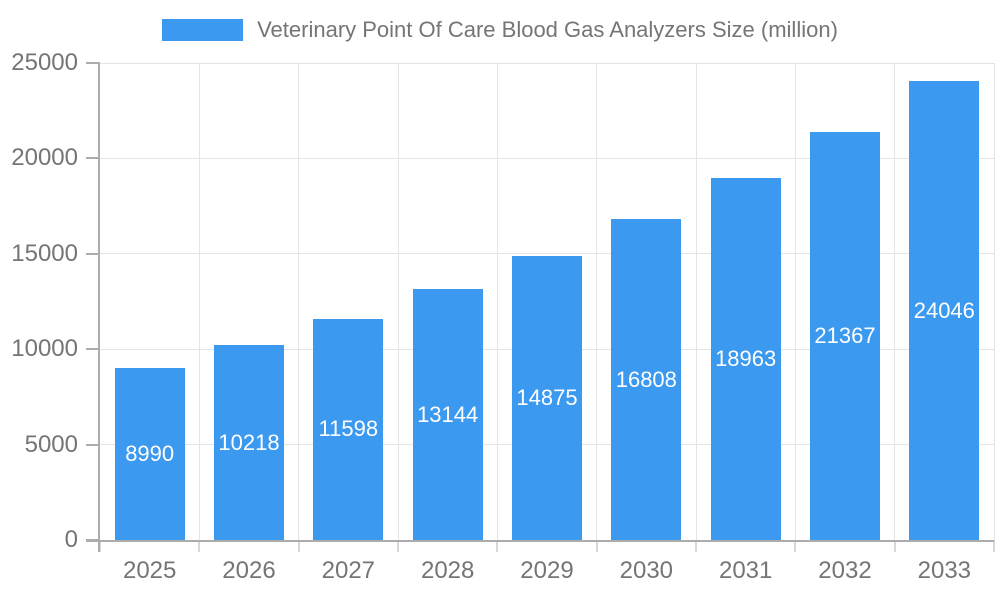 Image resolution: width=1000 pixels, height=600 pixels. Describe the element at coordinates (845, 570) in the screenshot. I see `x-axis-tick-label: 2032` at that location.